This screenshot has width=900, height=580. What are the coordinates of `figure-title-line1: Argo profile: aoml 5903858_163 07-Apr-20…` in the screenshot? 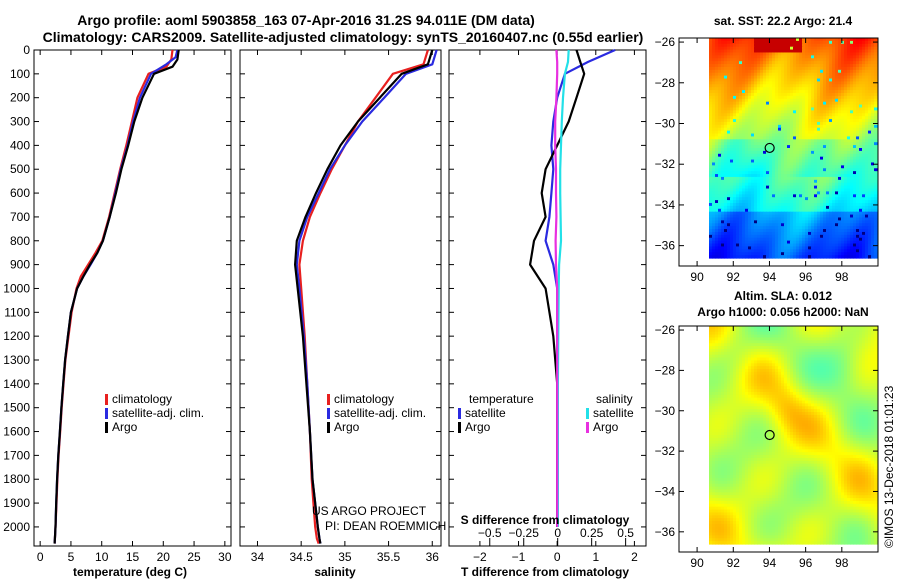 It's located at (306, 20).